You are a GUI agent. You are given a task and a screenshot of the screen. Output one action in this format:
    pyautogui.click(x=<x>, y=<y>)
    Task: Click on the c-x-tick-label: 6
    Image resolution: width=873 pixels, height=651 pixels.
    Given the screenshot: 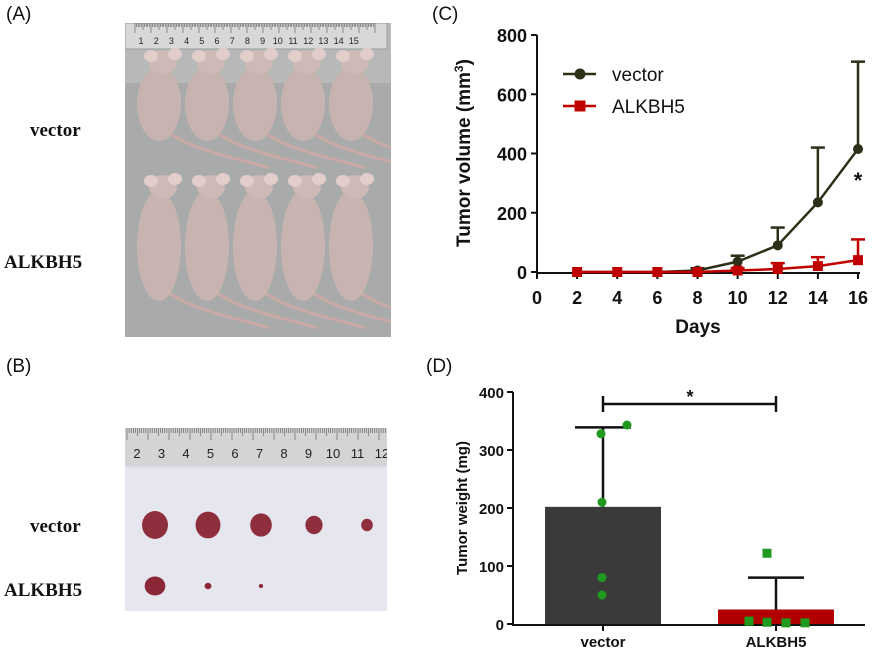 What is the action you would take?
    pyautogui.click(x=657, y=298)
    